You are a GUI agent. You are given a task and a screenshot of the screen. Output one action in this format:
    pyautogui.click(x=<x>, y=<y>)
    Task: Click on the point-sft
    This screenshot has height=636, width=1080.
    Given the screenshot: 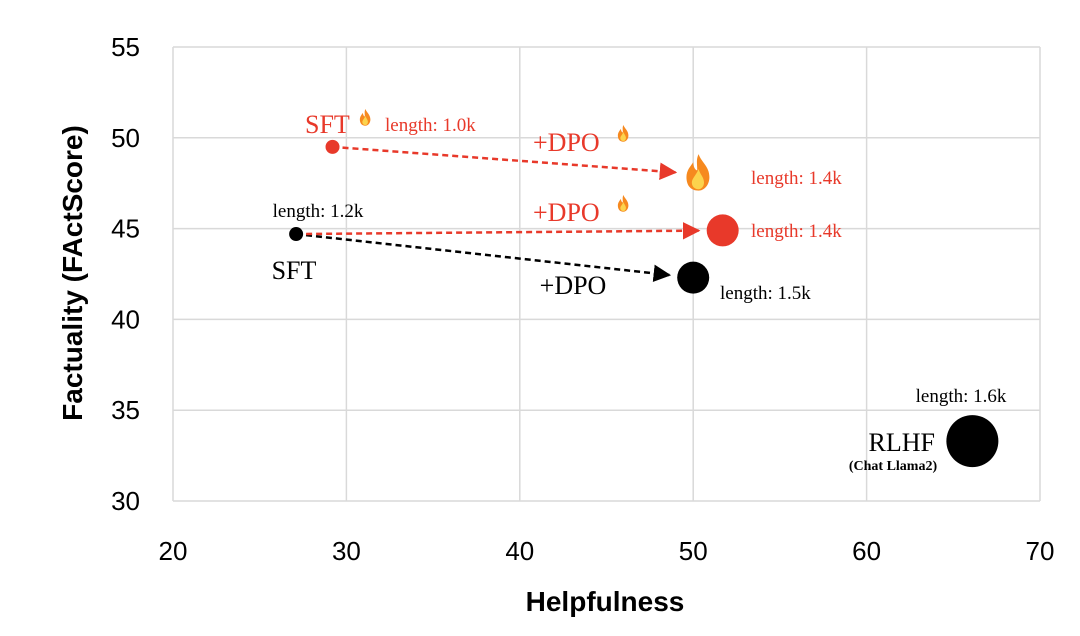 What is the action you would take?
    pyautogui.click(x=296, y=234)
    